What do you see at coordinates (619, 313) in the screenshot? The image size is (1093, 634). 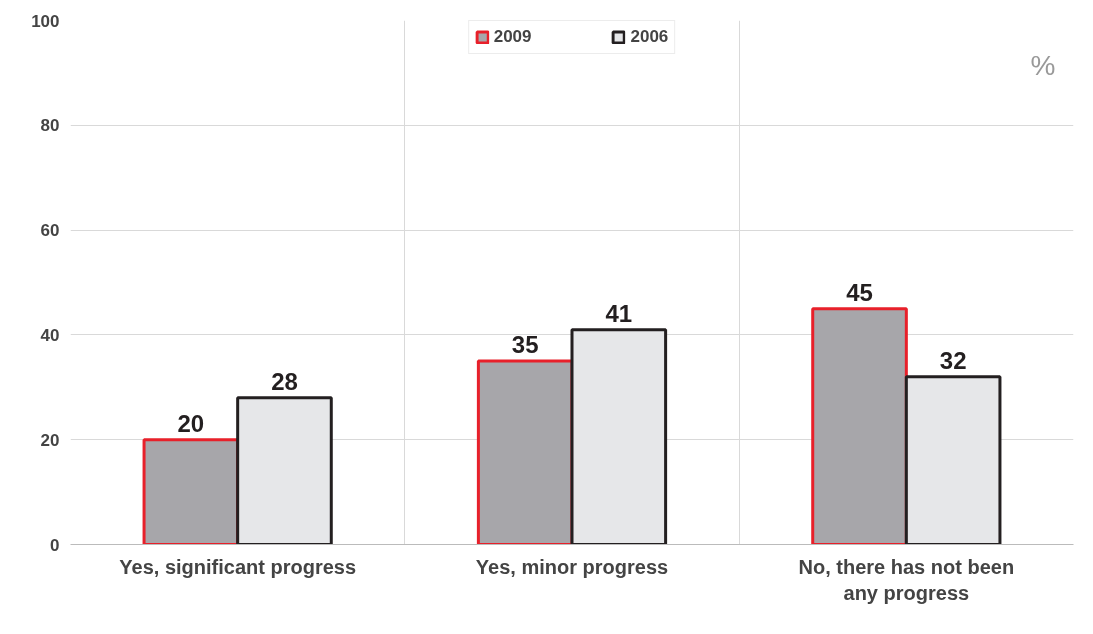 I see `data-label: 41` at bounding box center [619, 313].